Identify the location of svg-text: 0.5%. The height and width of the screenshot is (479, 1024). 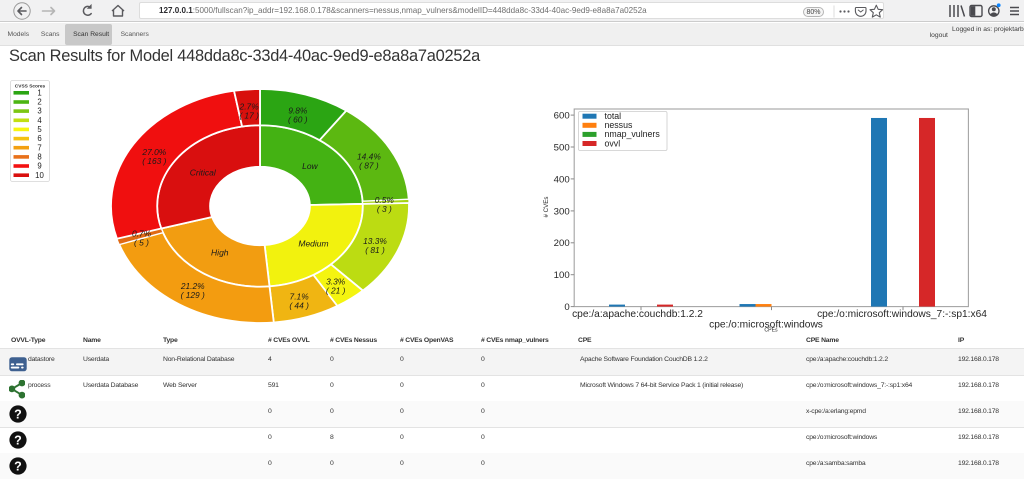
(385, 200).